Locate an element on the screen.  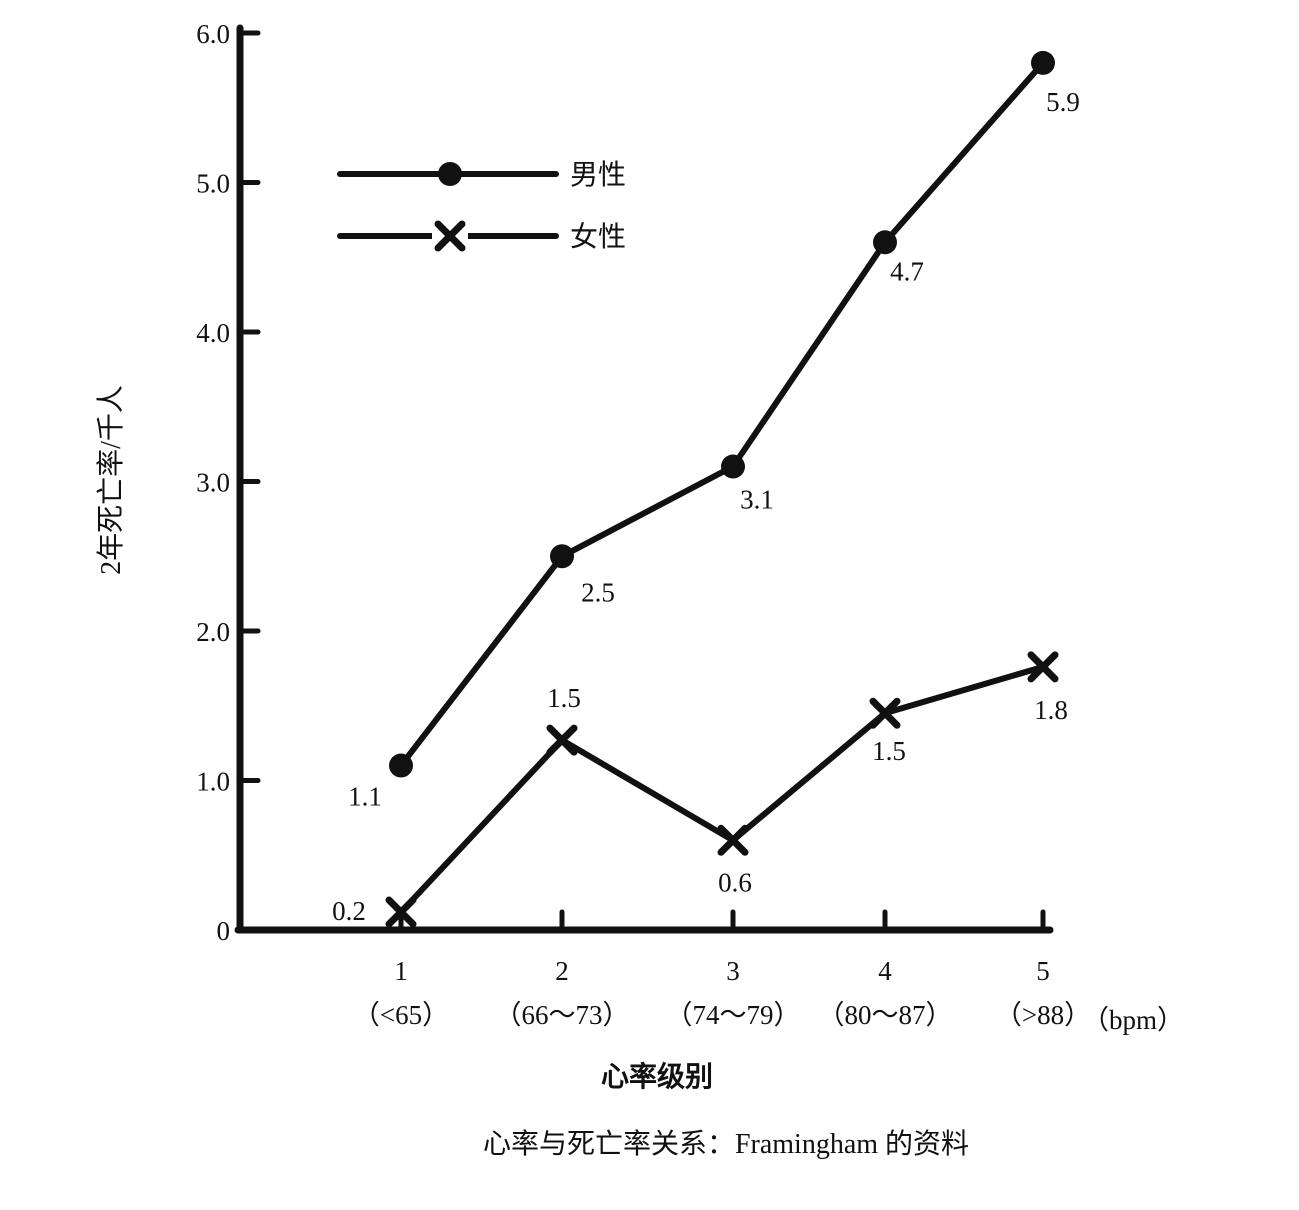
y-tick-label: 2.0 is located at coordinates (213, 632).